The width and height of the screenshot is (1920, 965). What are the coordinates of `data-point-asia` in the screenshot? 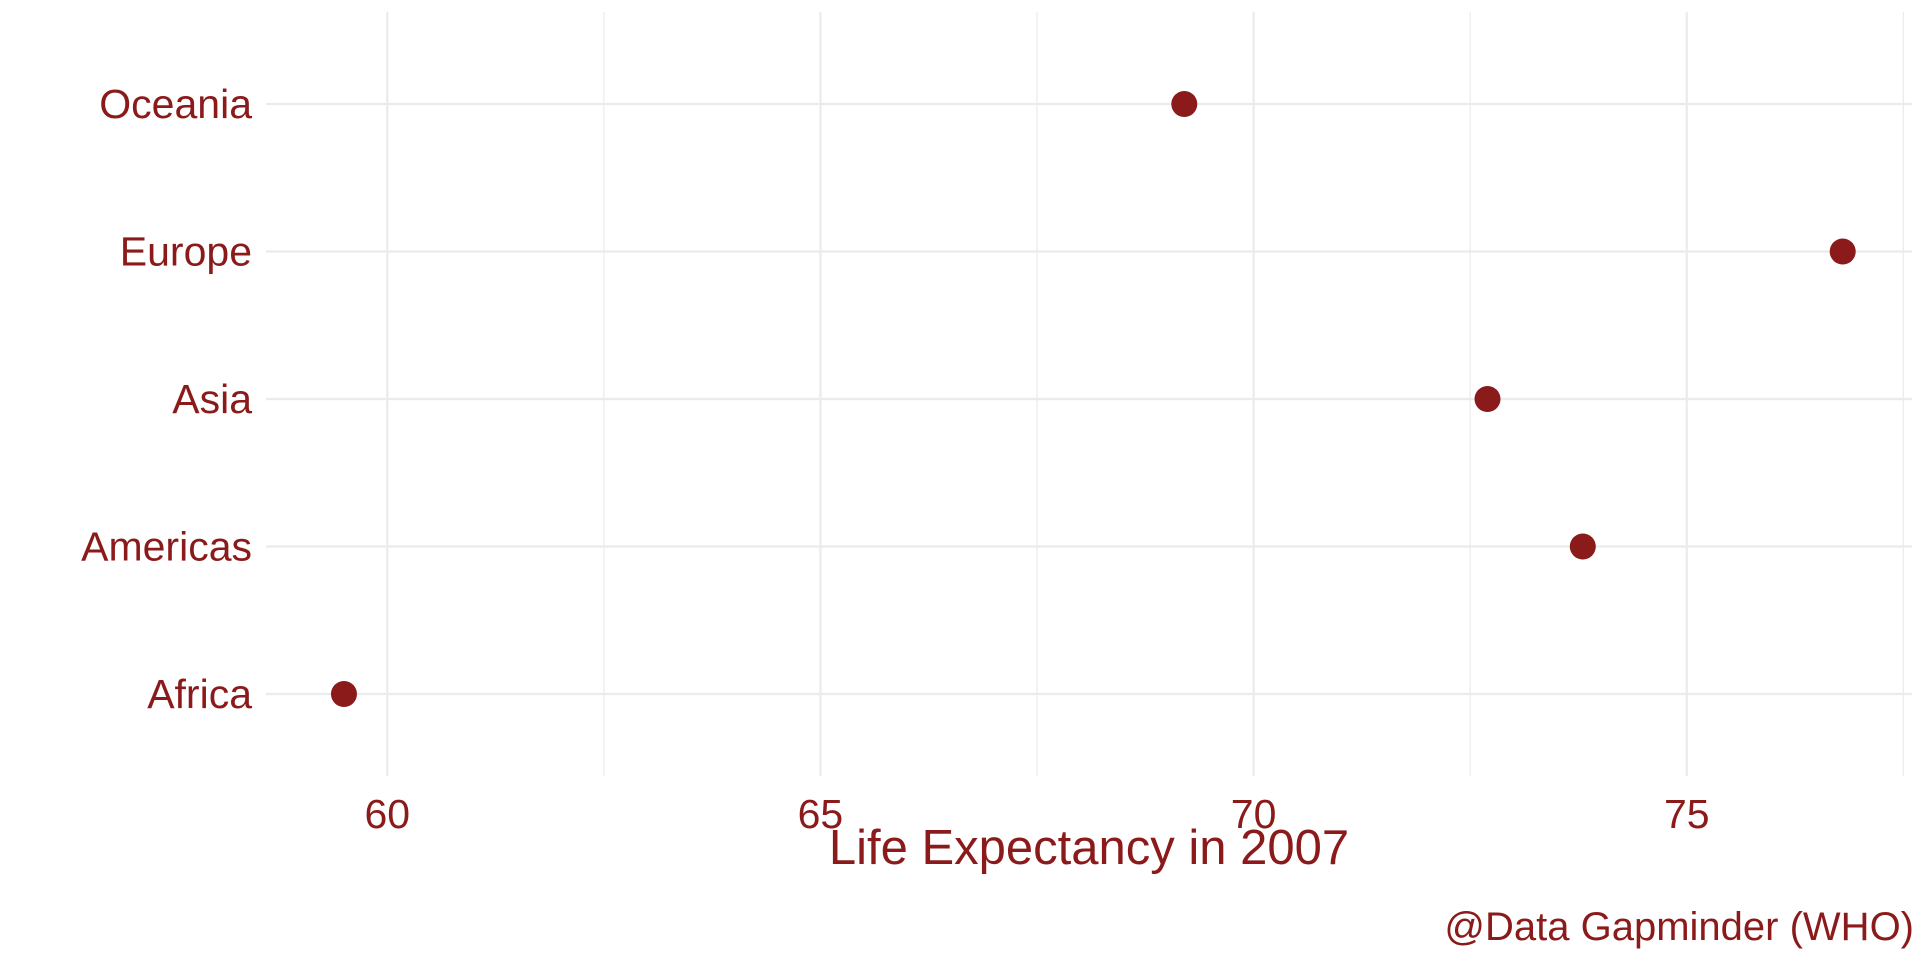 It's located at (1487, 399).